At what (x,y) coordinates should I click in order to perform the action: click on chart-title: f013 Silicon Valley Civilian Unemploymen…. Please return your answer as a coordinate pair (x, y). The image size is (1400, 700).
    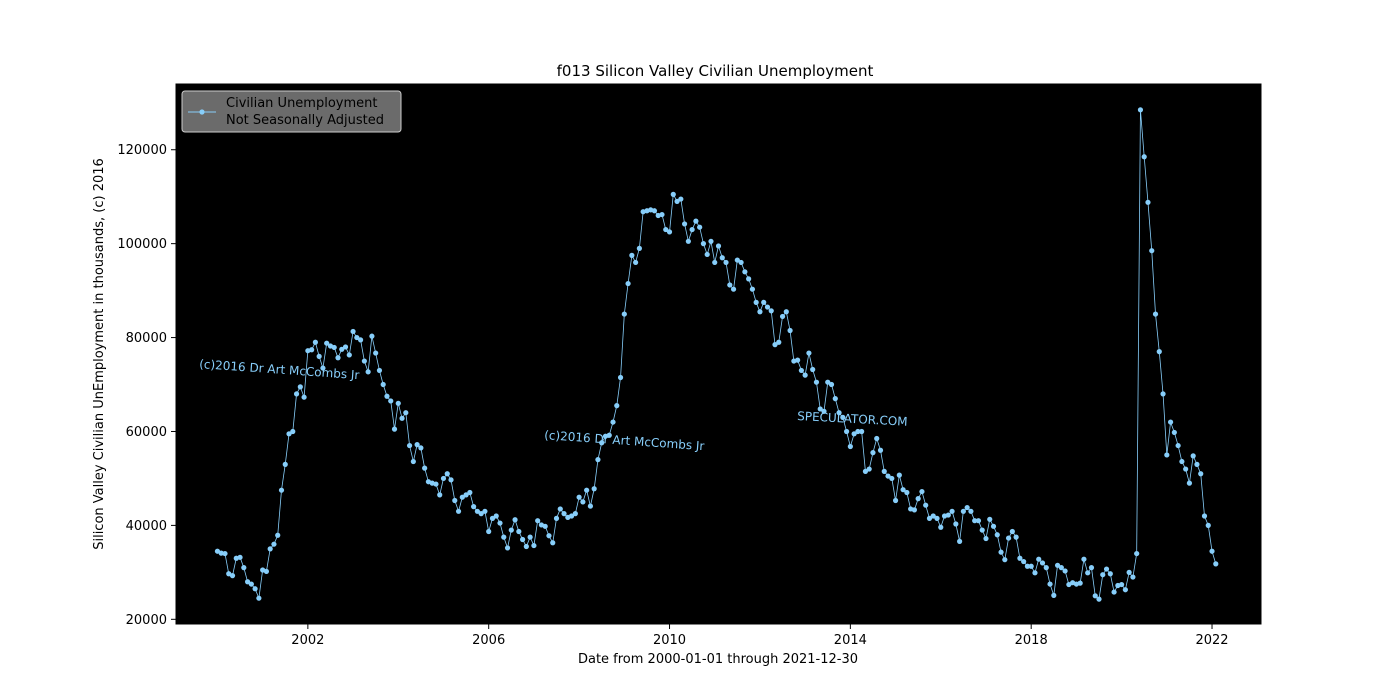
    Looking at the image, I should click on (715, 71).